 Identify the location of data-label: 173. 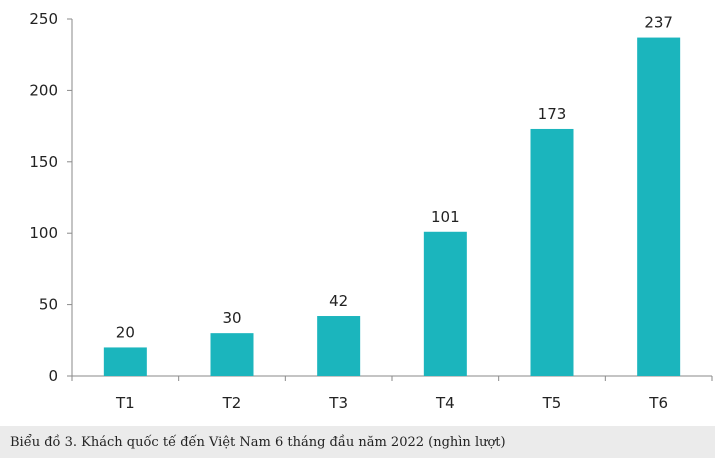
(552, 114).